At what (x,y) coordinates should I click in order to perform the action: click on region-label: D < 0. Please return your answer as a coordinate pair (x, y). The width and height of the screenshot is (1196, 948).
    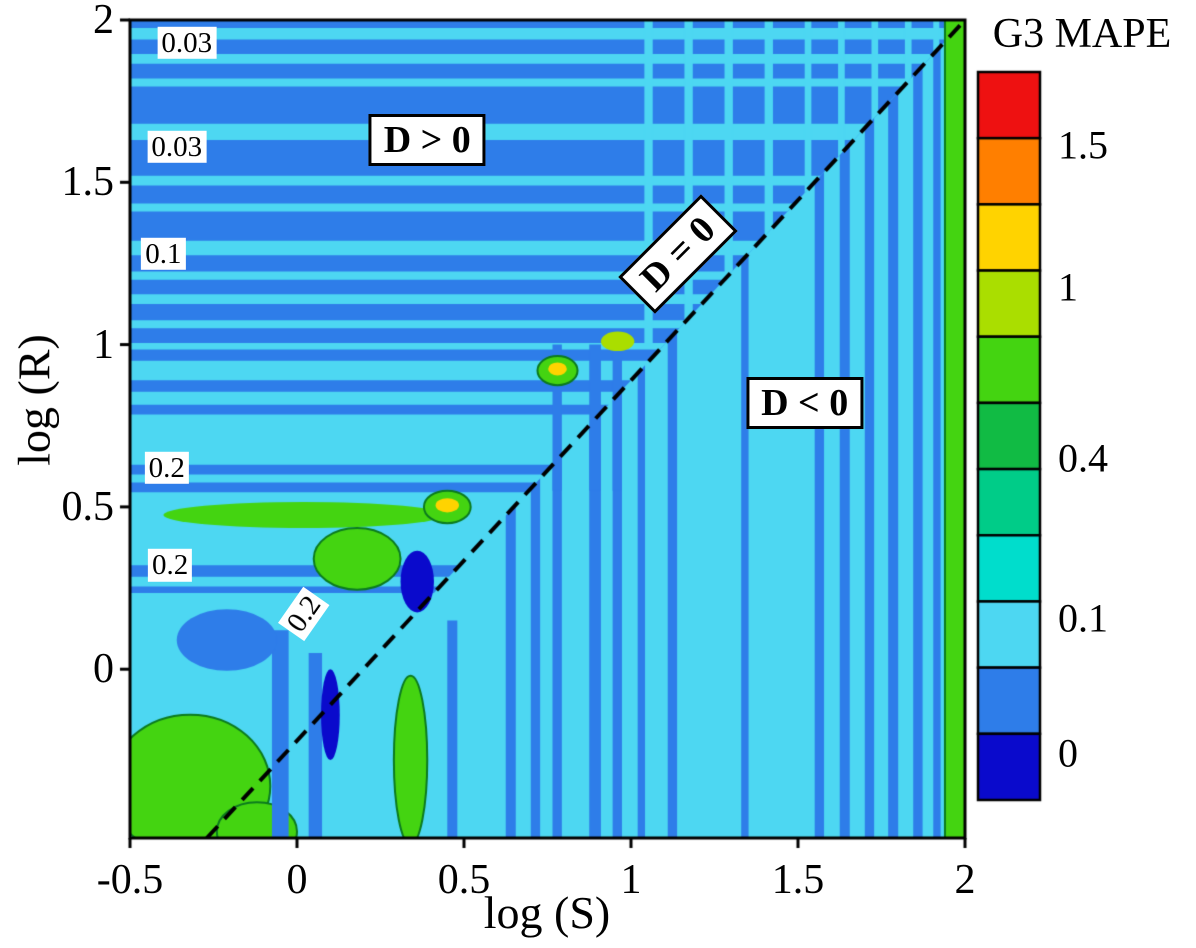
    Looking at the image, I should click on (805, 403).